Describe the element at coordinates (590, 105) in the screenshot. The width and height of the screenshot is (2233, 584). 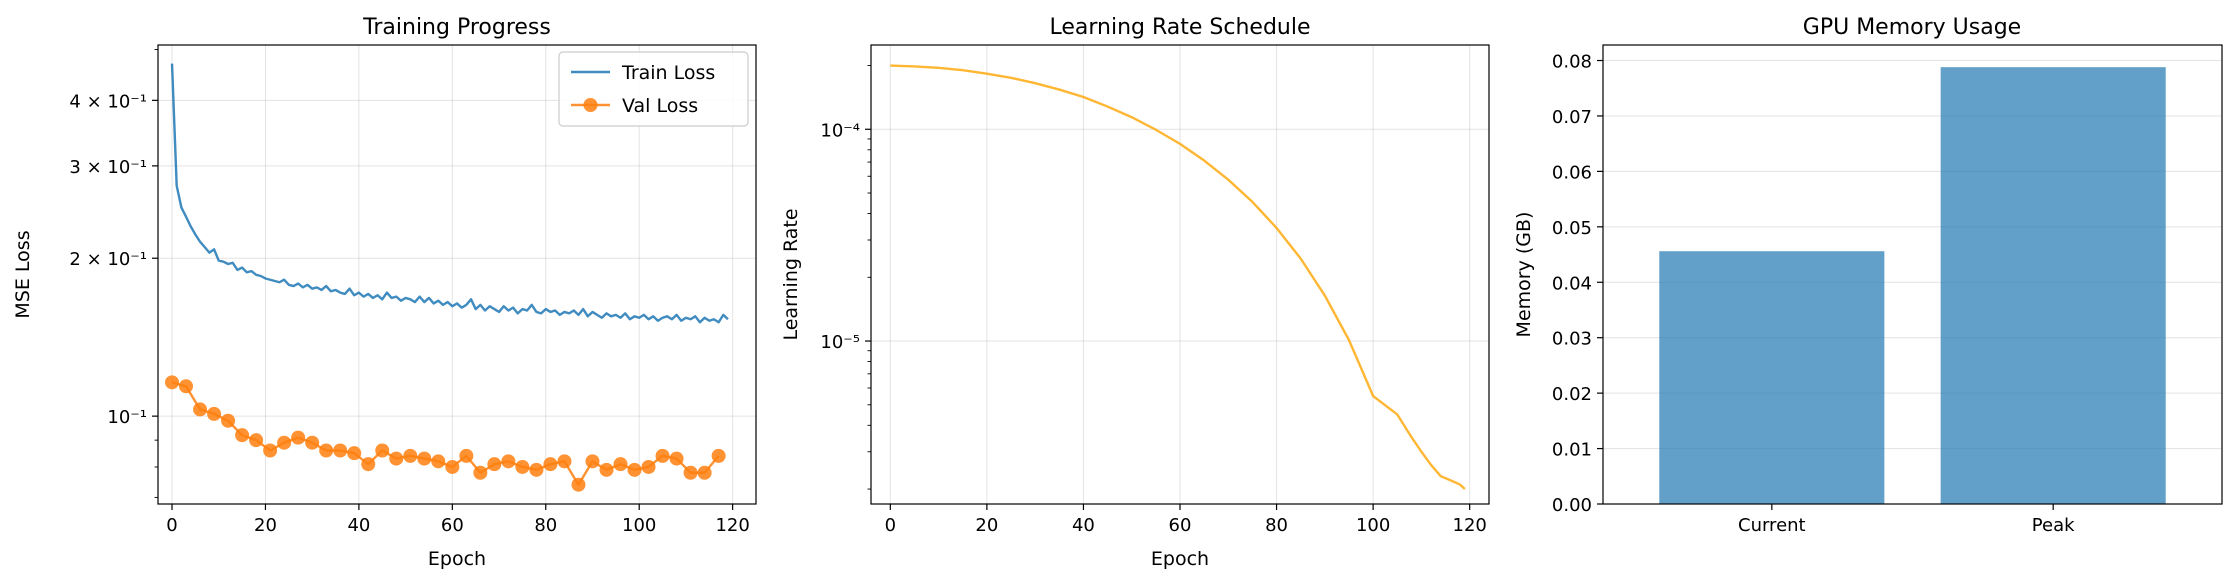
I see `legend-marker-val-loss` at that location.